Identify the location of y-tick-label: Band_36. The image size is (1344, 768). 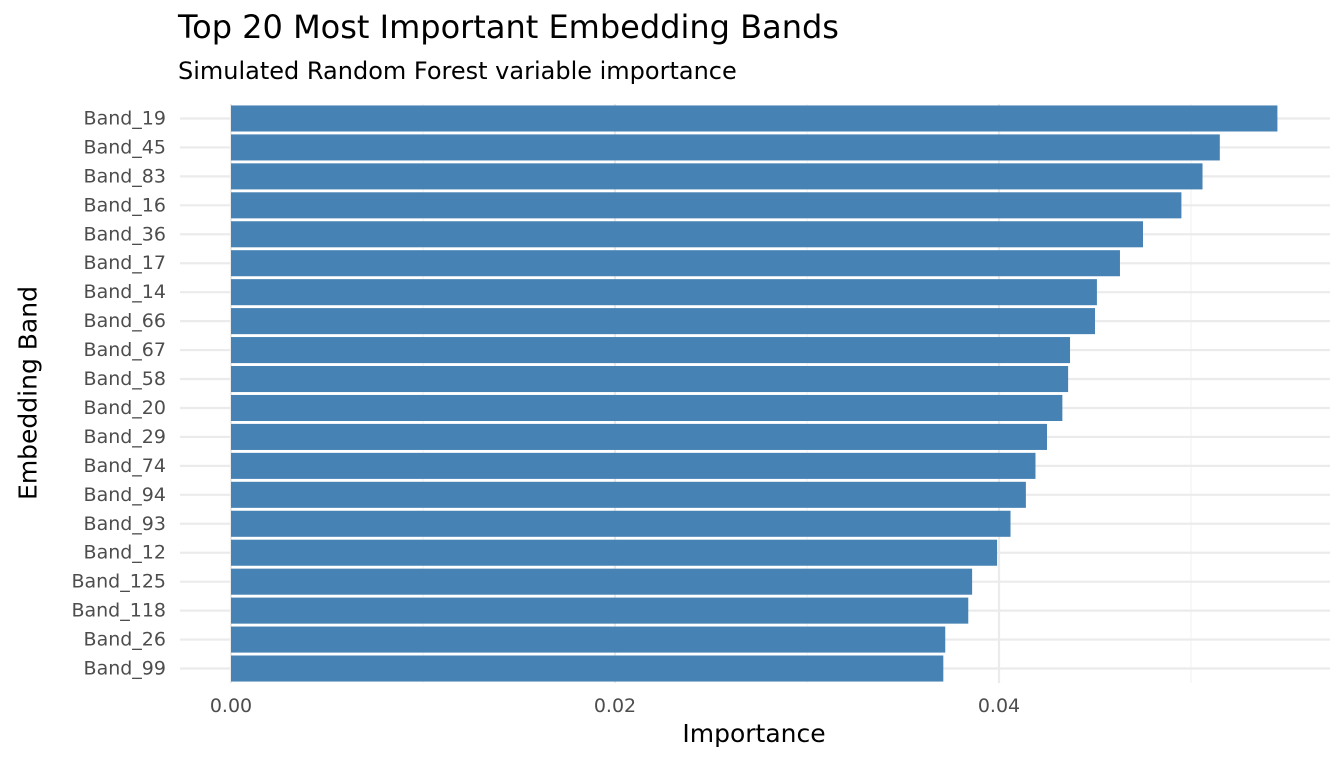
(125, 234).